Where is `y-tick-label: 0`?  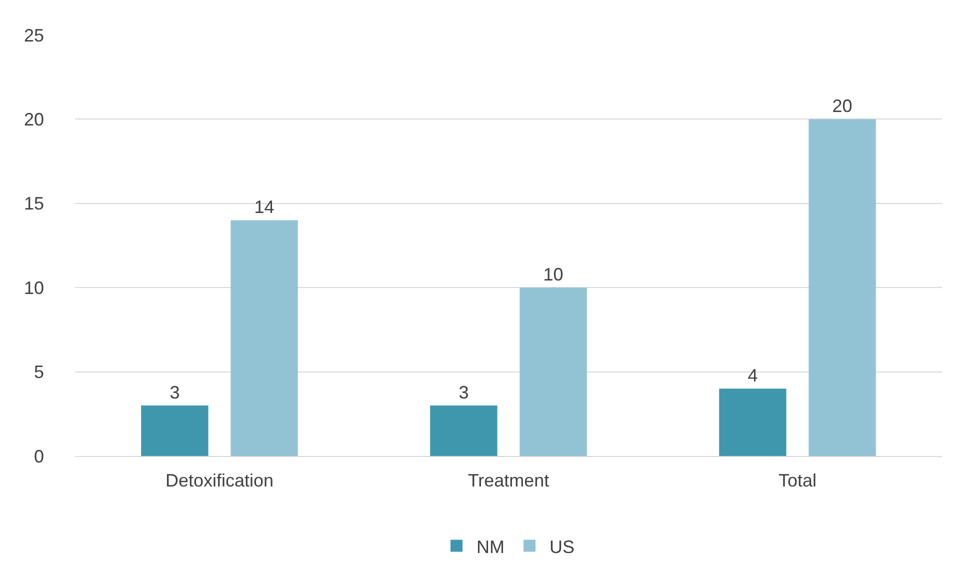
y-tick-label: 0 is located at coordinates (39, 456).